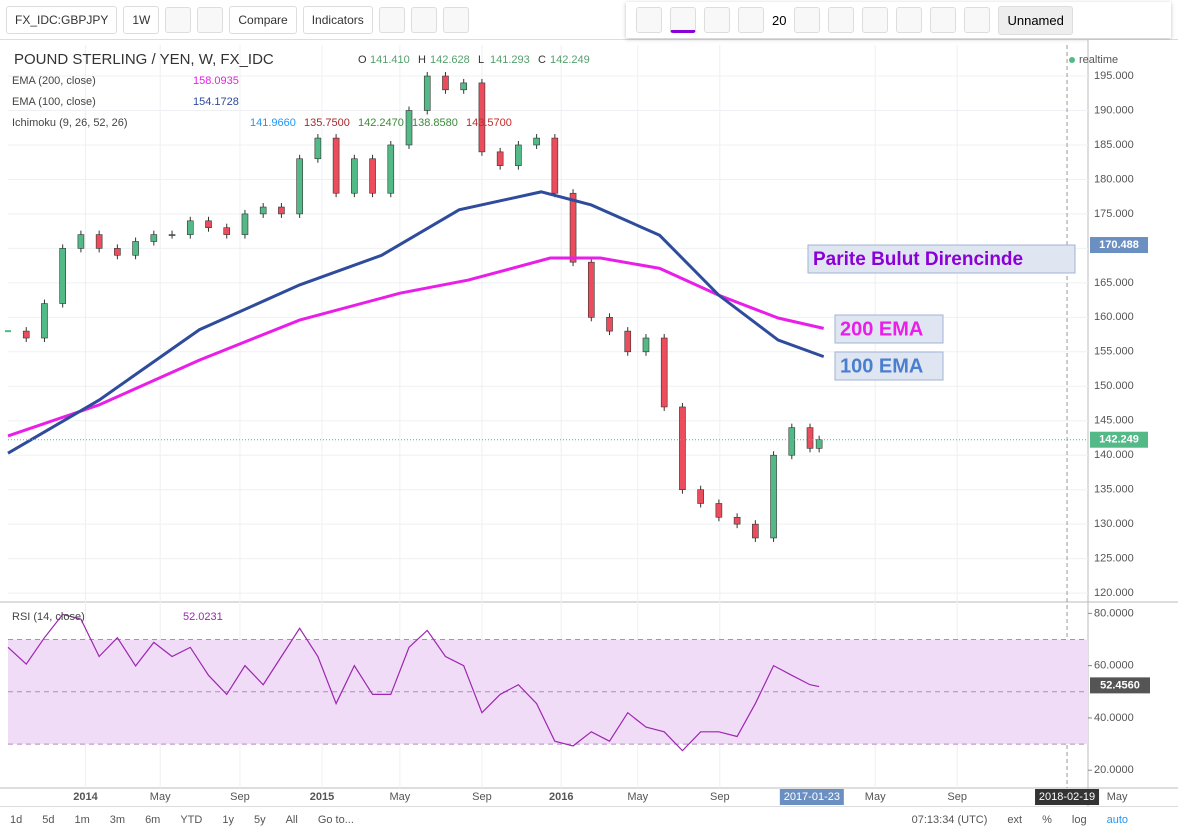 The height and width of the screenshot is (833, 1178). Describe the element at coordinates (1114, 593) in the screenshot. I see `y-tick-label: 120.000` at that location.